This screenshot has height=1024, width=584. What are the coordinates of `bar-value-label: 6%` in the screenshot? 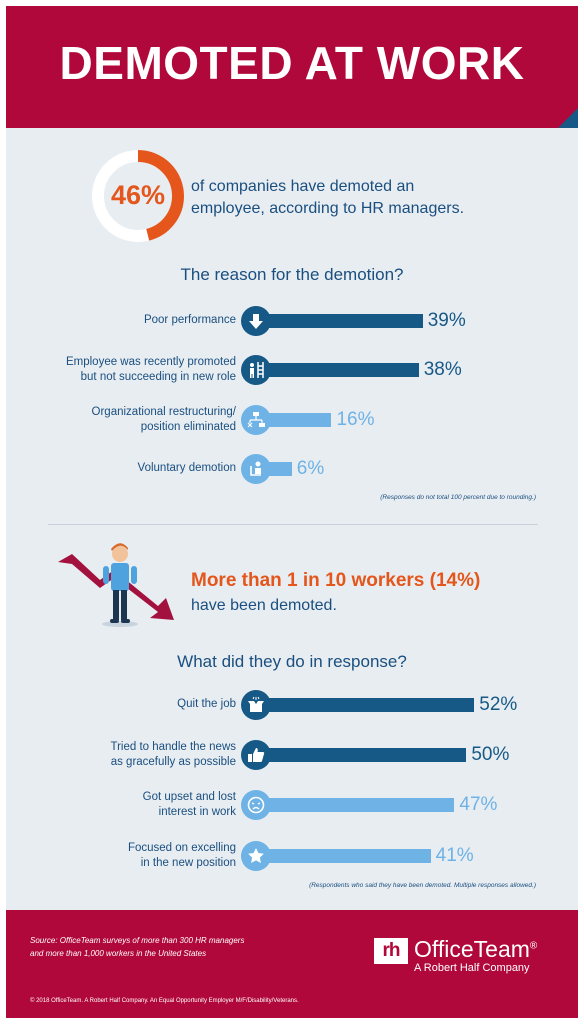 It's located at (310, 468).